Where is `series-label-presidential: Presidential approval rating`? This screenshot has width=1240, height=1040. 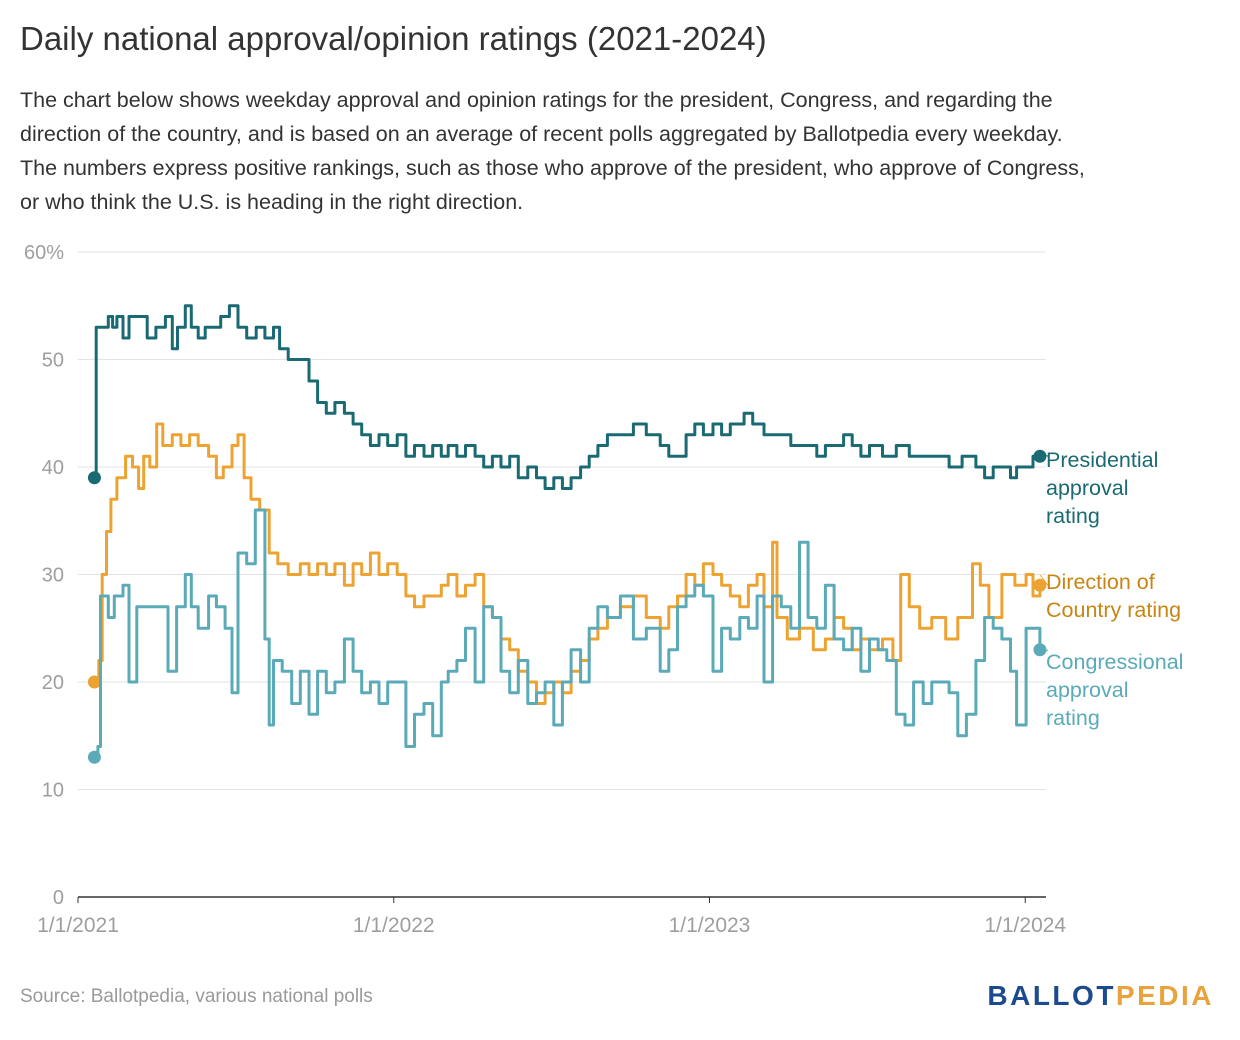 series-label-presidential: Presidential approval rating is located at coordinates (1102, 488).